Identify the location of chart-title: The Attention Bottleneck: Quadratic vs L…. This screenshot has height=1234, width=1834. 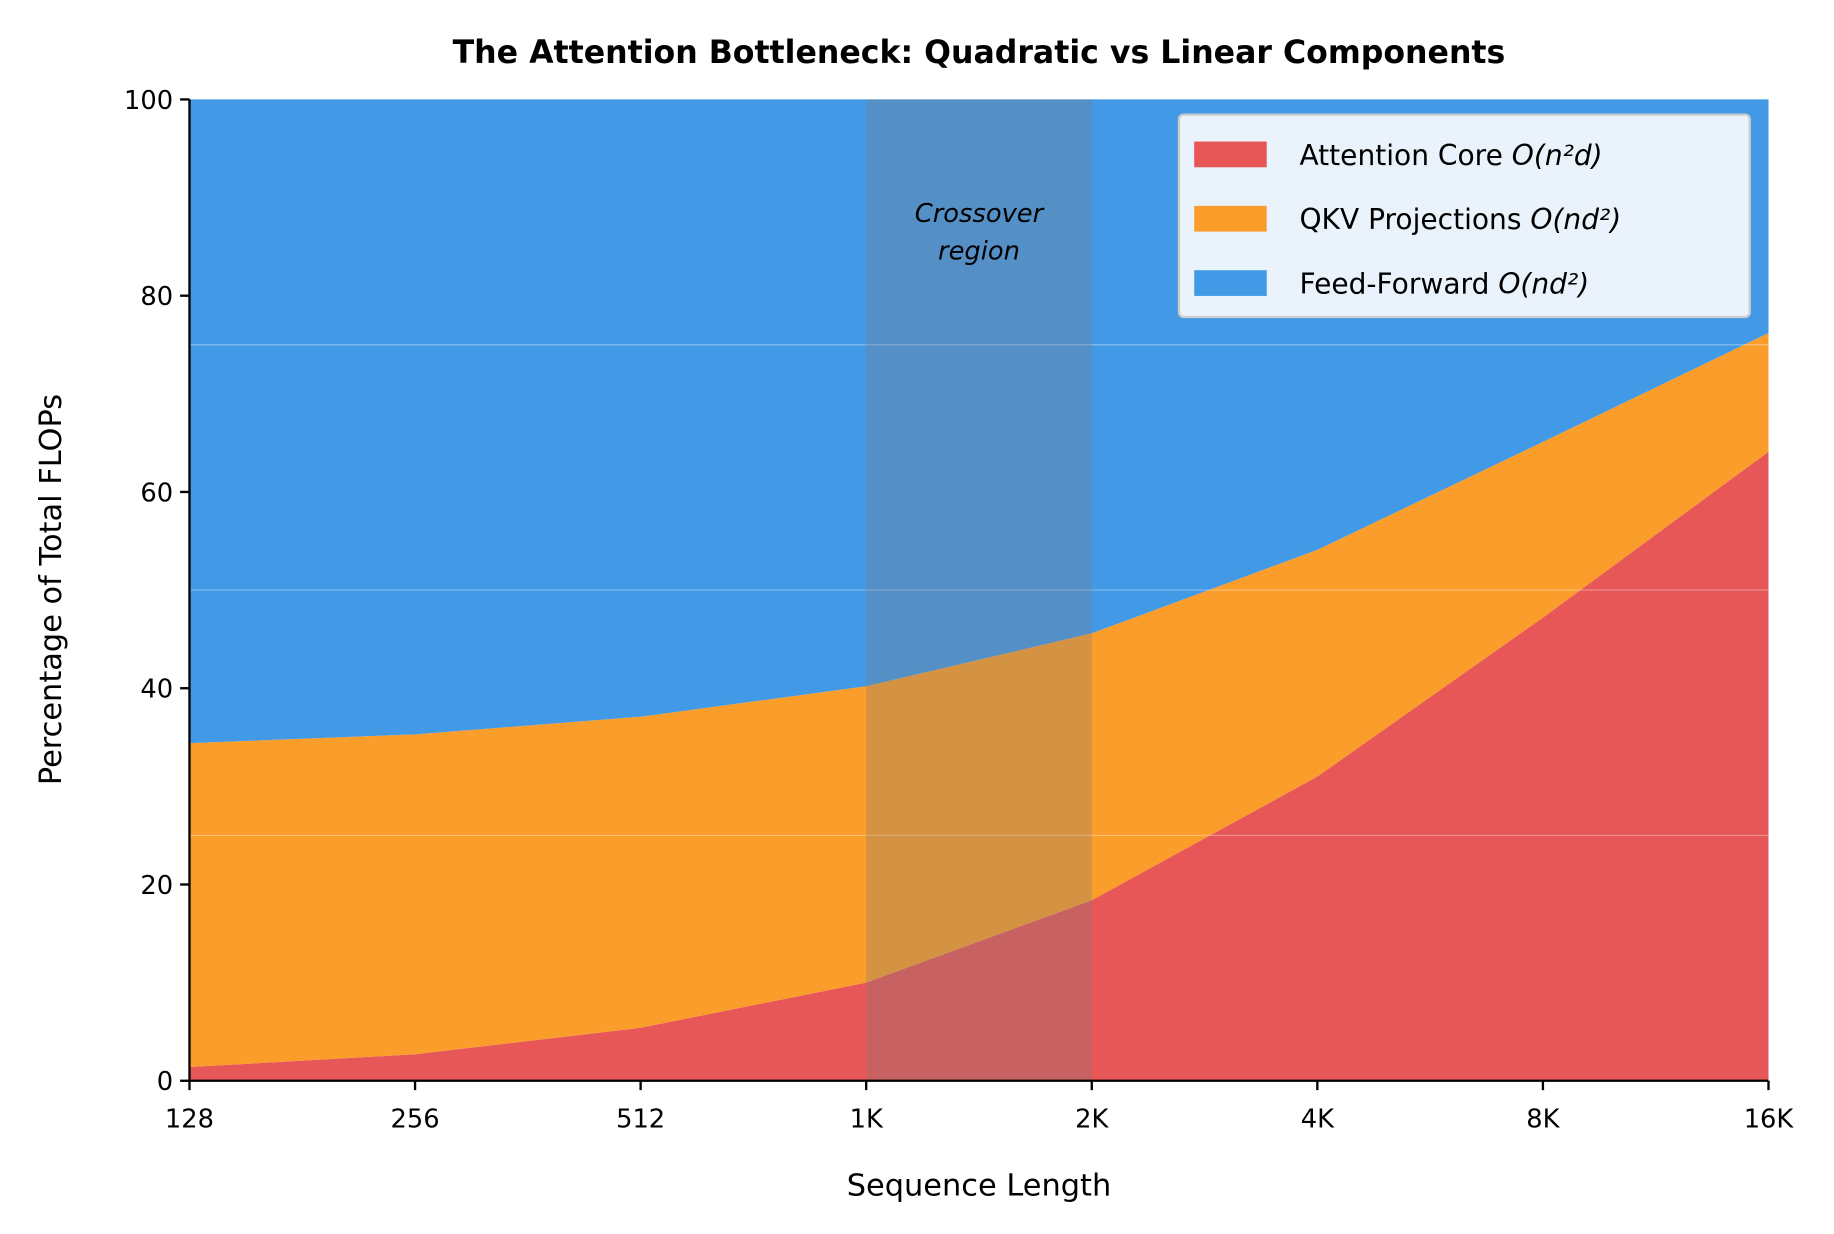
(979, 53).